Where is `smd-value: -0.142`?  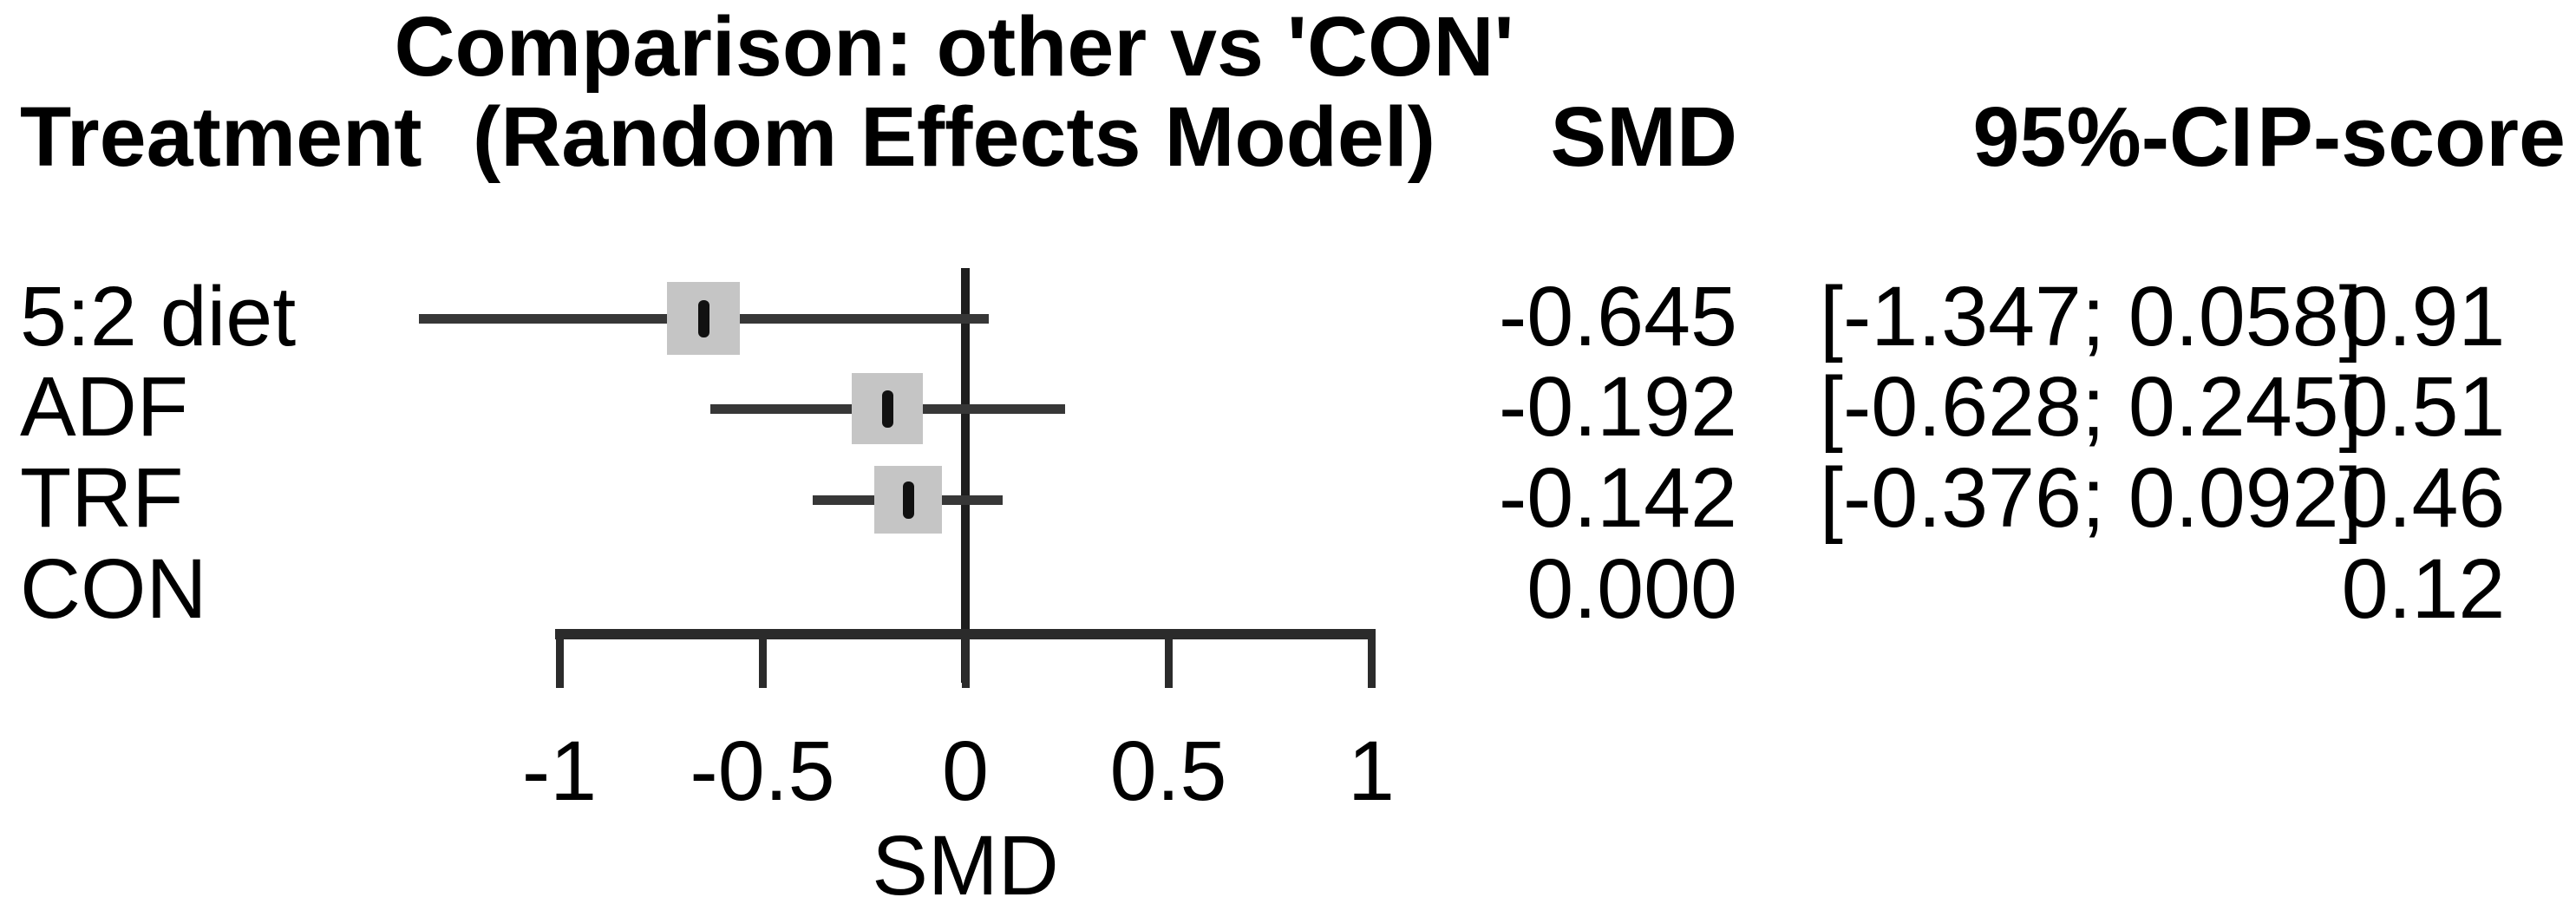
smd-value: -0.142 is located at coordinates (1617, 497).